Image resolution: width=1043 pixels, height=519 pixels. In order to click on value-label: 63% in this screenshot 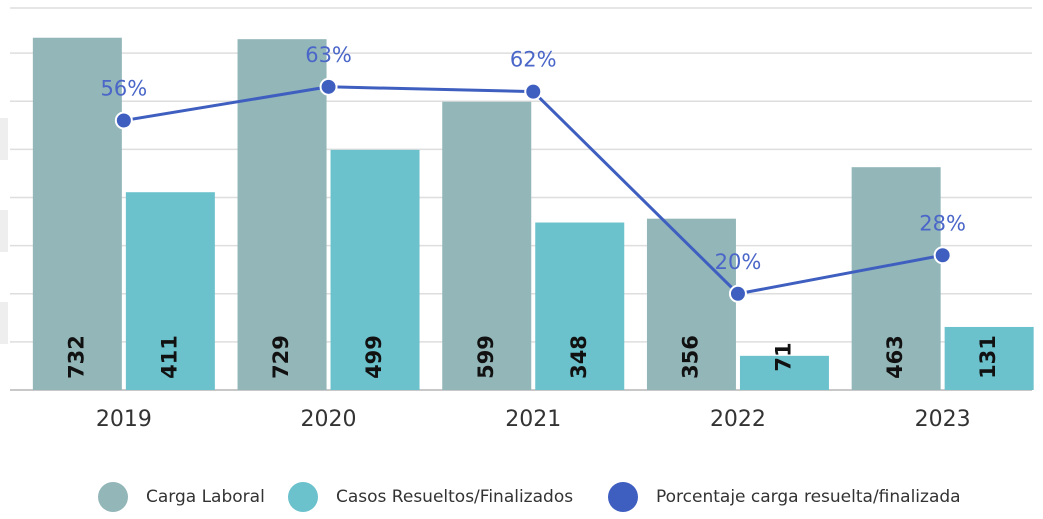, I will do `click(328, 55)`.